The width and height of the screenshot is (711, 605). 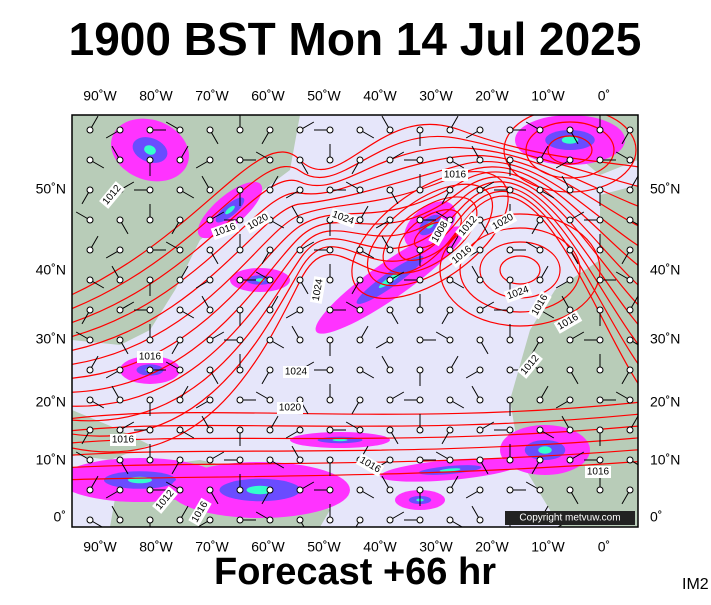 I want to click on lon-label-bottom: 40˚W, so click(x=380, y=547).